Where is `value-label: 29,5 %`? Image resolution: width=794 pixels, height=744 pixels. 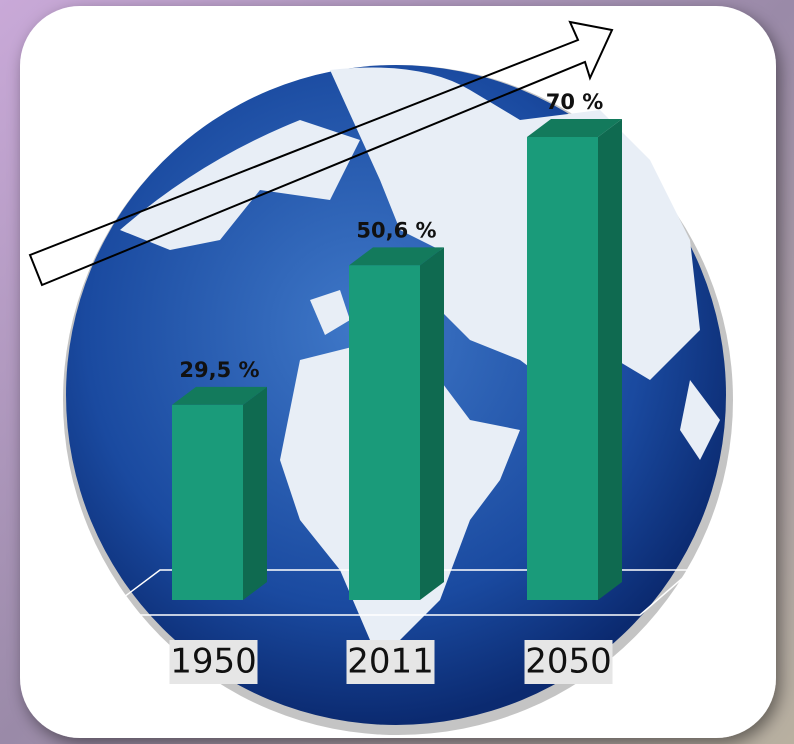 value-label: 29,5 % is located at coordinates (219, 370).